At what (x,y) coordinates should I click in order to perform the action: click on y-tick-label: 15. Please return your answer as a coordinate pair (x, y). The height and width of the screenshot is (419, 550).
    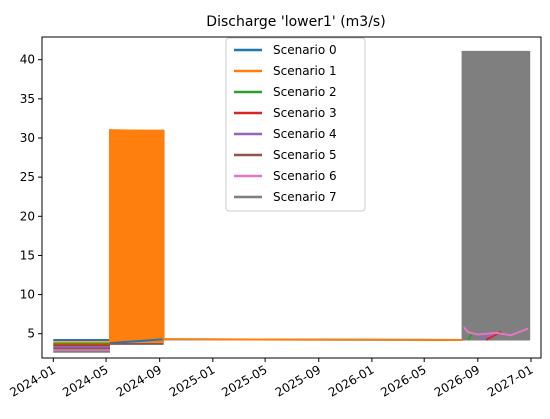
    Looking at the image, I should click on (27, 255).